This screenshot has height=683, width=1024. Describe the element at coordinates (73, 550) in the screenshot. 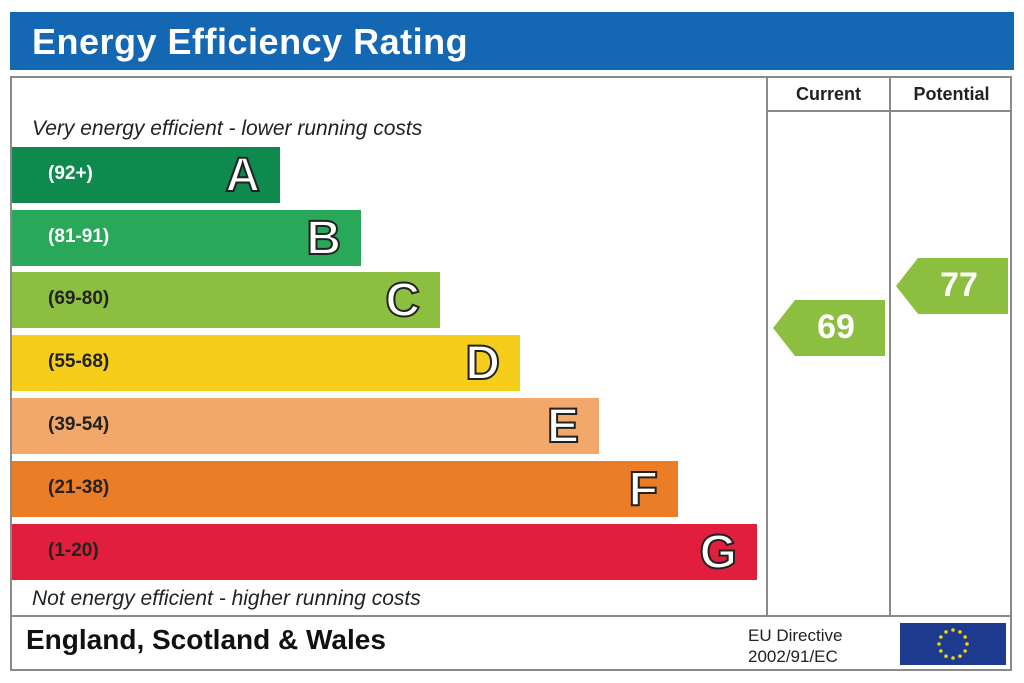

I see `band-range: (1-20)` at that location.